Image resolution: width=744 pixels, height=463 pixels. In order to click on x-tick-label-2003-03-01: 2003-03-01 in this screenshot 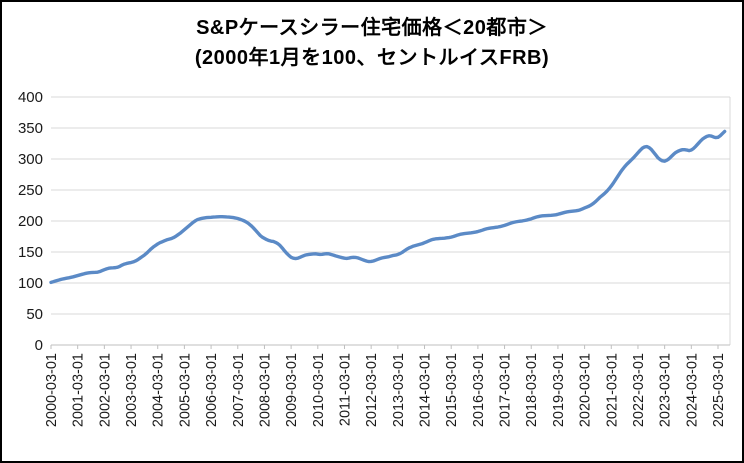, I will do `click(132, 390)`.